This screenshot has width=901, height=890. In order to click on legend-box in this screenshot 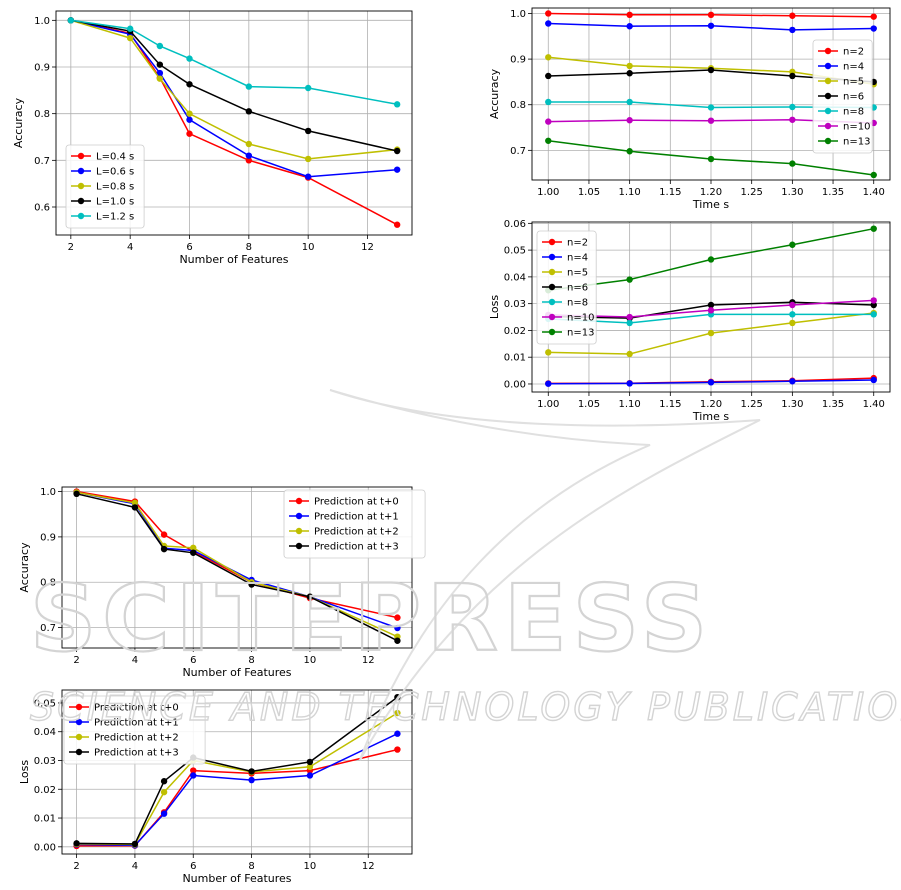, I will do `click(105, 186)`.